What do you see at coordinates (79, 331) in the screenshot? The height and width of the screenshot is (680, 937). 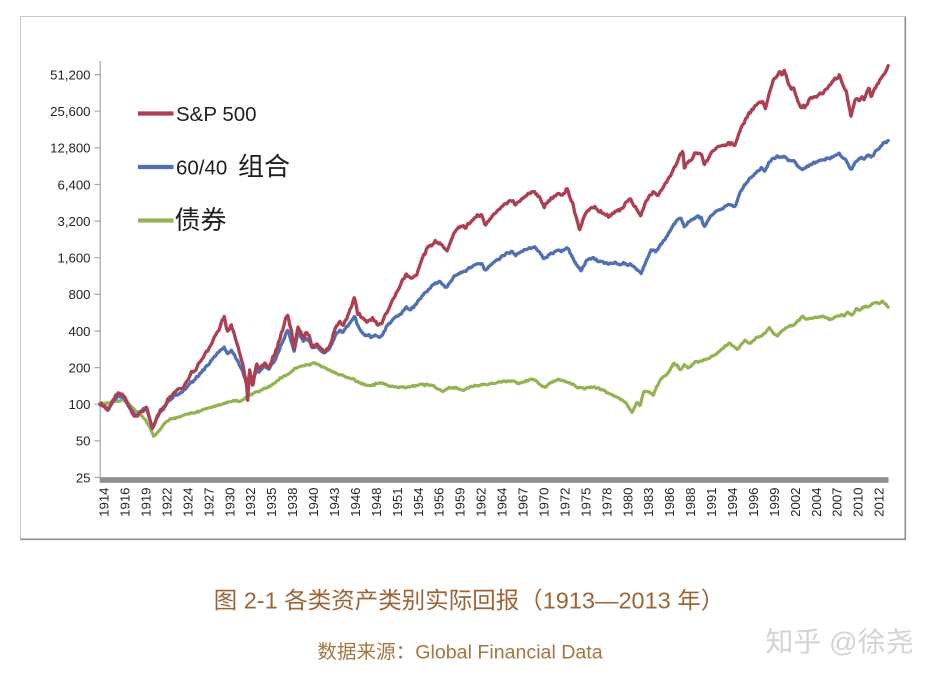 I see `svg-text: 400` at bounding box center [79, 331].